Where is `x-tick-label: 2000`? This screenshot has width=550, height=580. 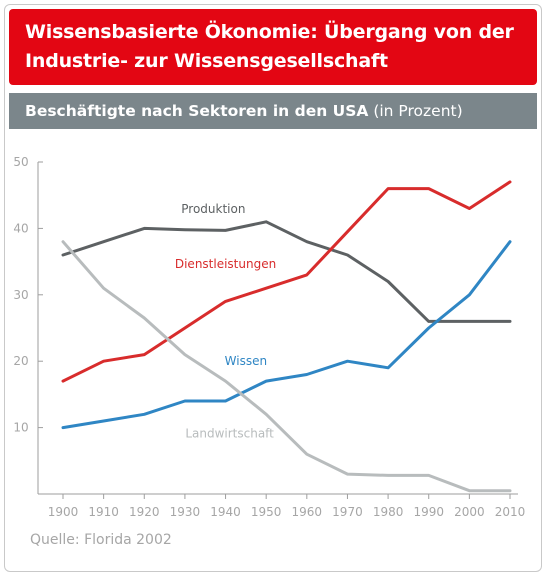 x-tick-label: 2000 is located at coordinates (469, 512).